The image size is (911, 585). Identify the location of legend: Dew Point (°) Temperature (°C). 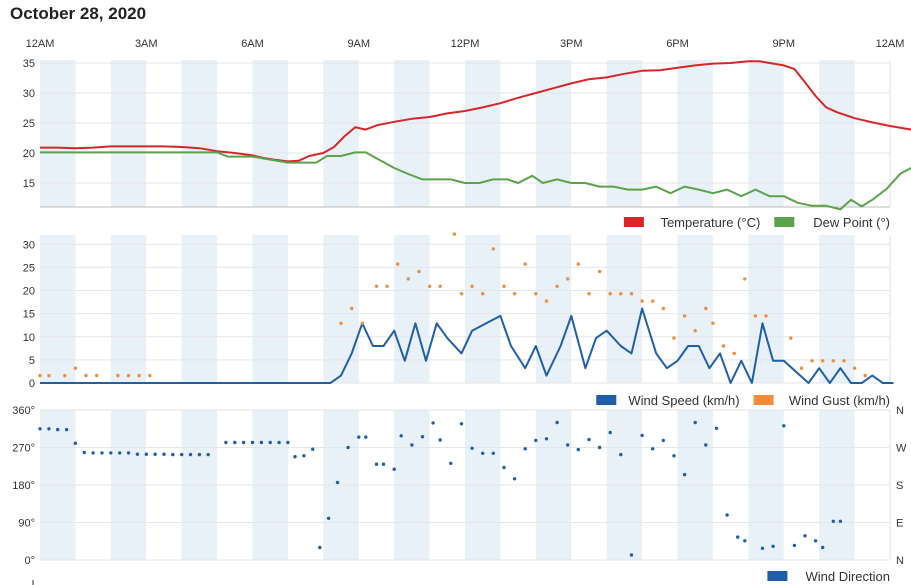
(756, 222).